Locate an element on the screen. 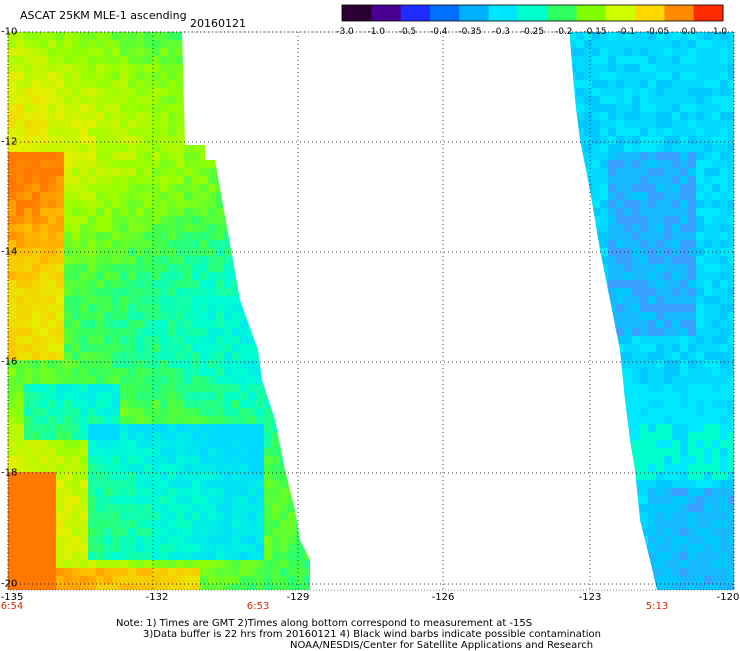 This screenshot has height=651, width=740. lon-label: -129 is located at coordinates (298, 597).